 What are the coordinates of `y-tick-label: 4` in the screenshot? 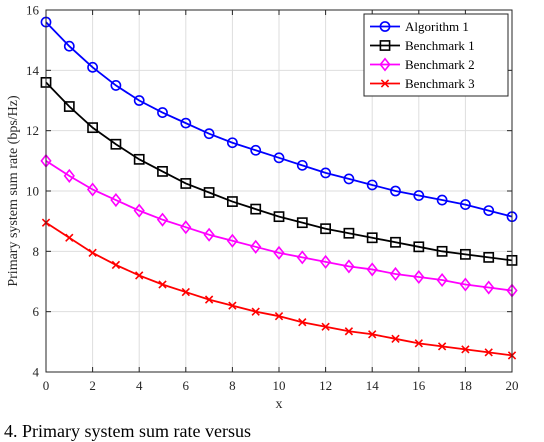 It's located at (36, 372).